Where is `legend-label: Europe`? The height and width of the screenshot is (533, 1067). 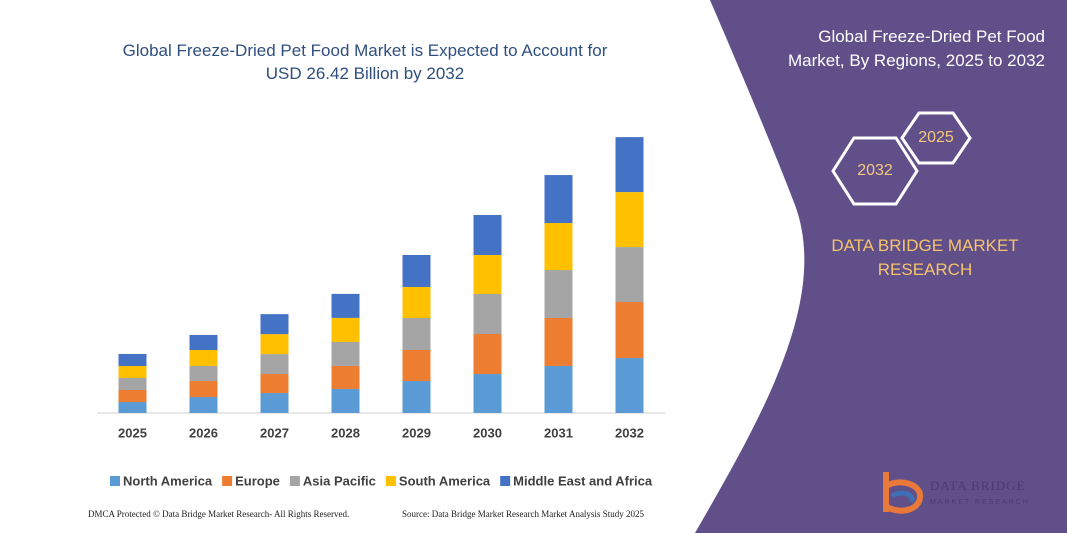
legend-label: Europe is located at coordinates (257, 480).